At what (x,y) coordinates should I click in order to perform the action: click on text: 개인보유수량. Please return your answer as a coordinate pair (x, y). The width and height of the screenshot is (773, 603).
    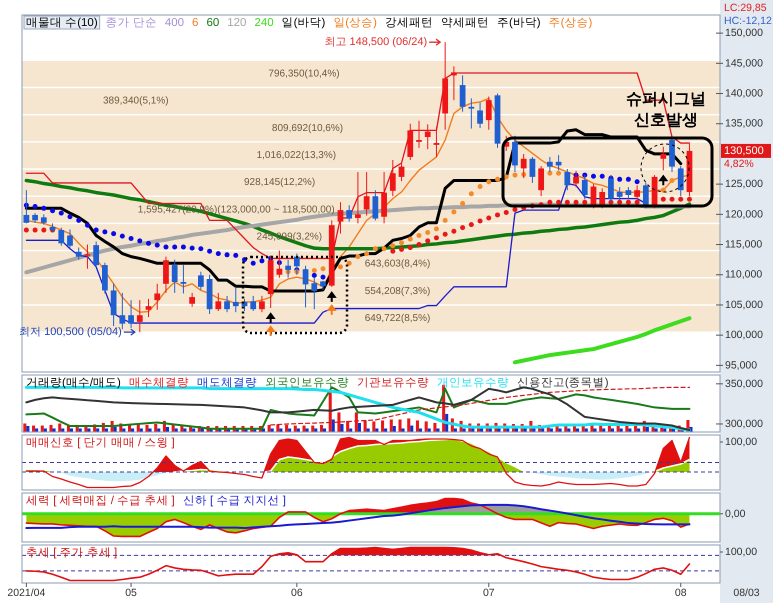
    Looking at the image, I should click on (472, 383).